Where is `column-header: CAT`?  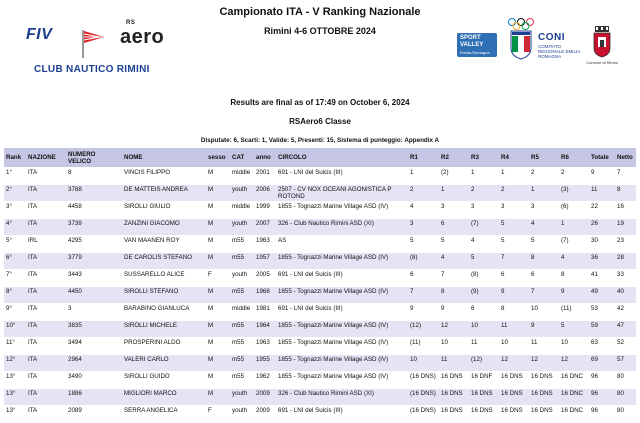
column-header: CAT is located at coordinates (242, 158).